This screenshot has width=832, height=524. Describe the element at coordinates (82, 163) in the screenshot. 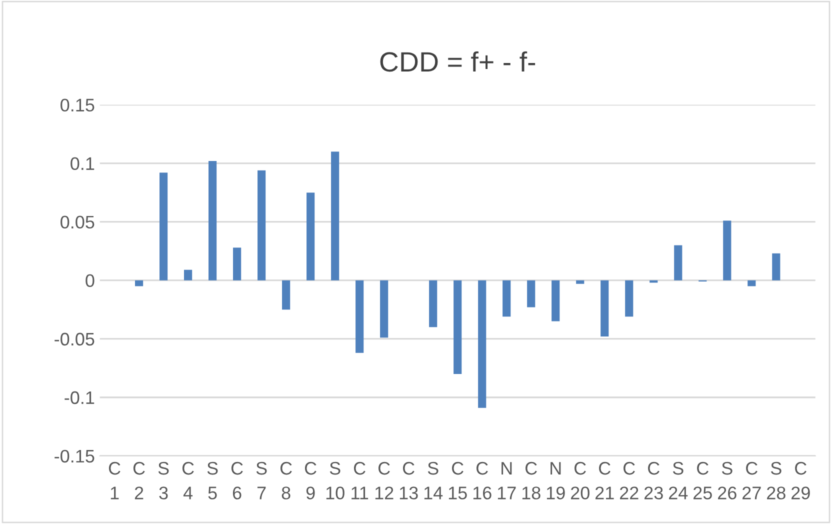

I see `y-tick-label: 0.1` at that location.